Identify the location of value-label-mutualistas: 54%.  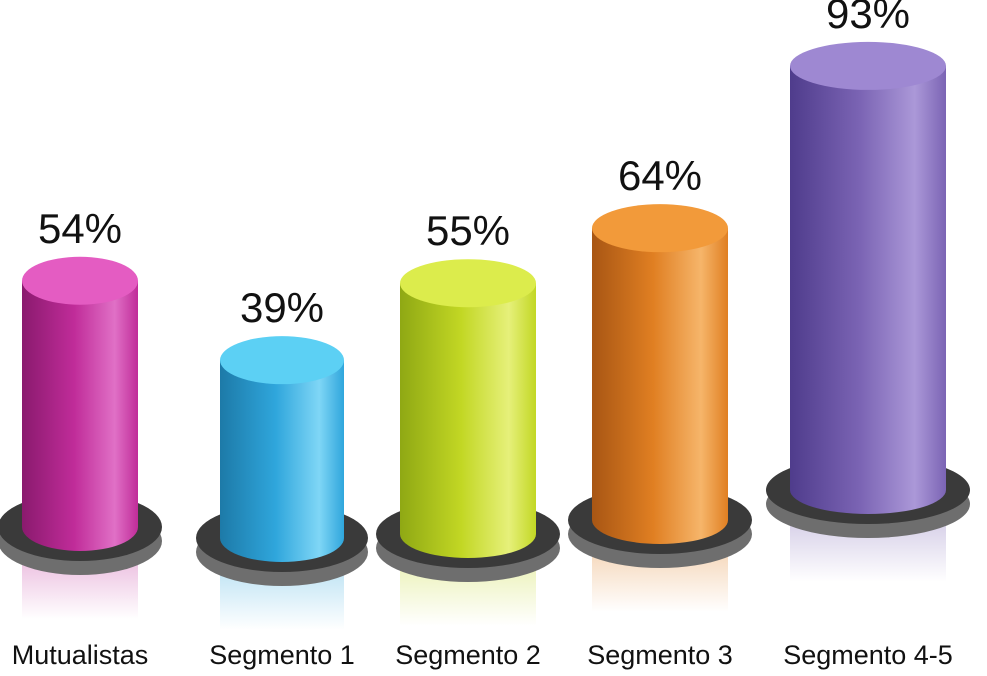
(80, 228).